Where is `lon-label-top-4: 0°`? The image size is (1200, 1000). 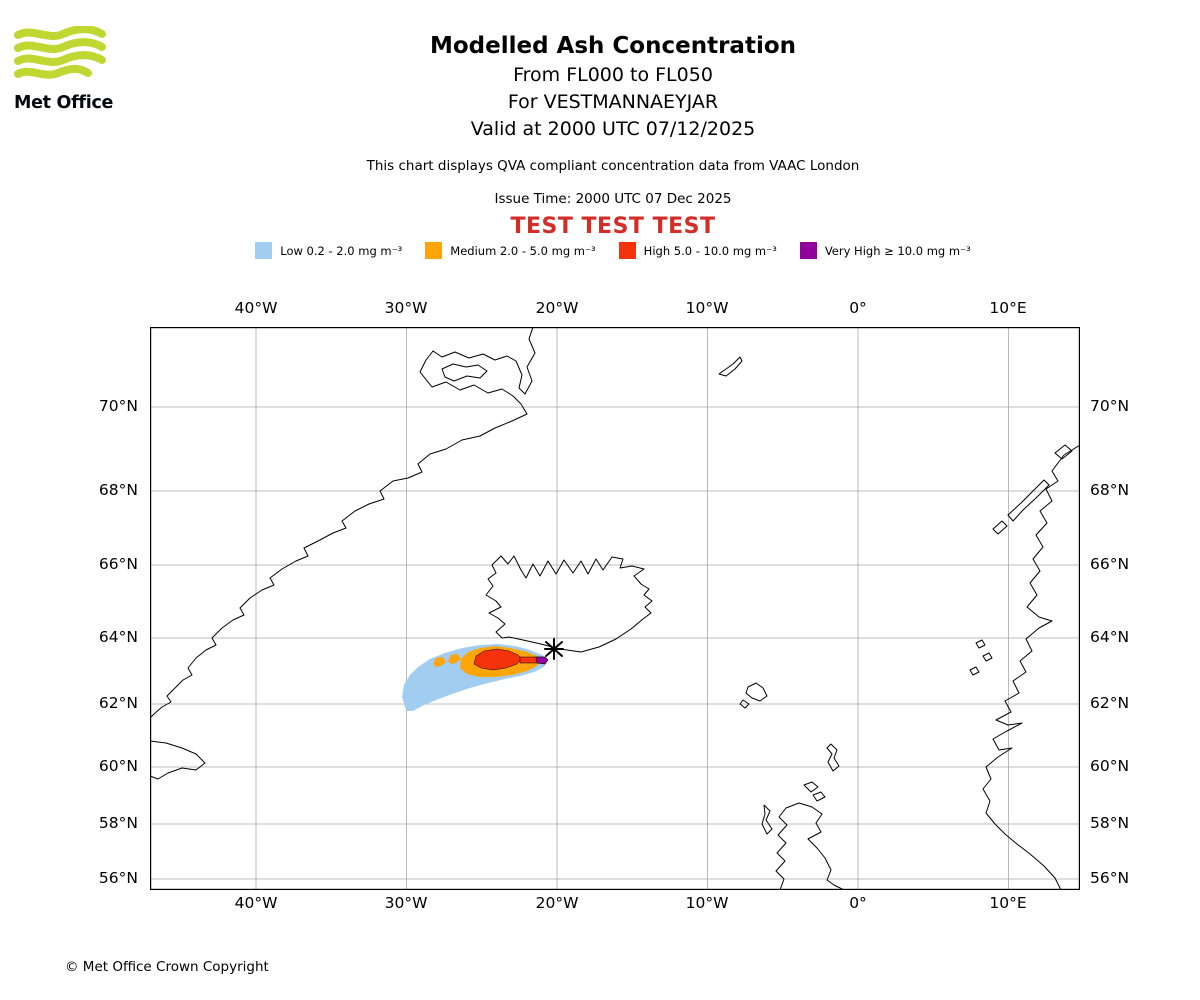
lon-label-top-4: 0° is located at coordinates (858, 308).